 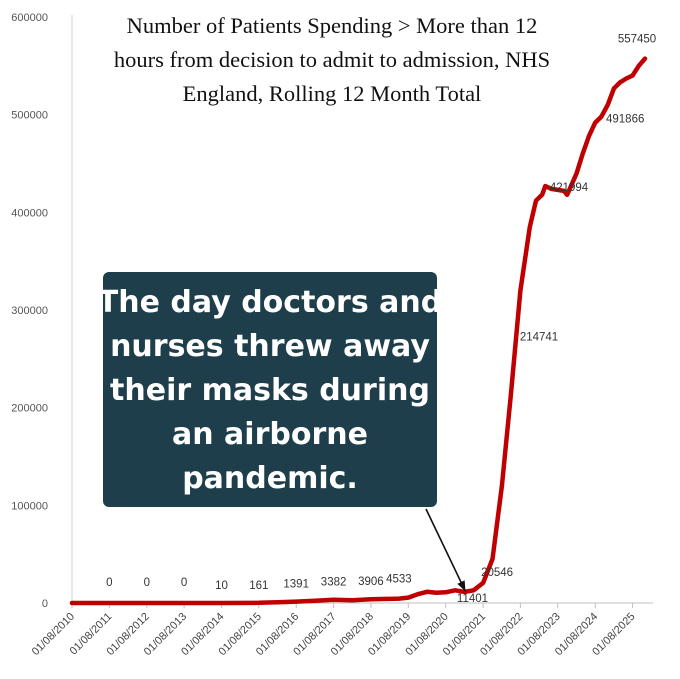 I want to click on data-label: 421994, so click(x=569, y=188).